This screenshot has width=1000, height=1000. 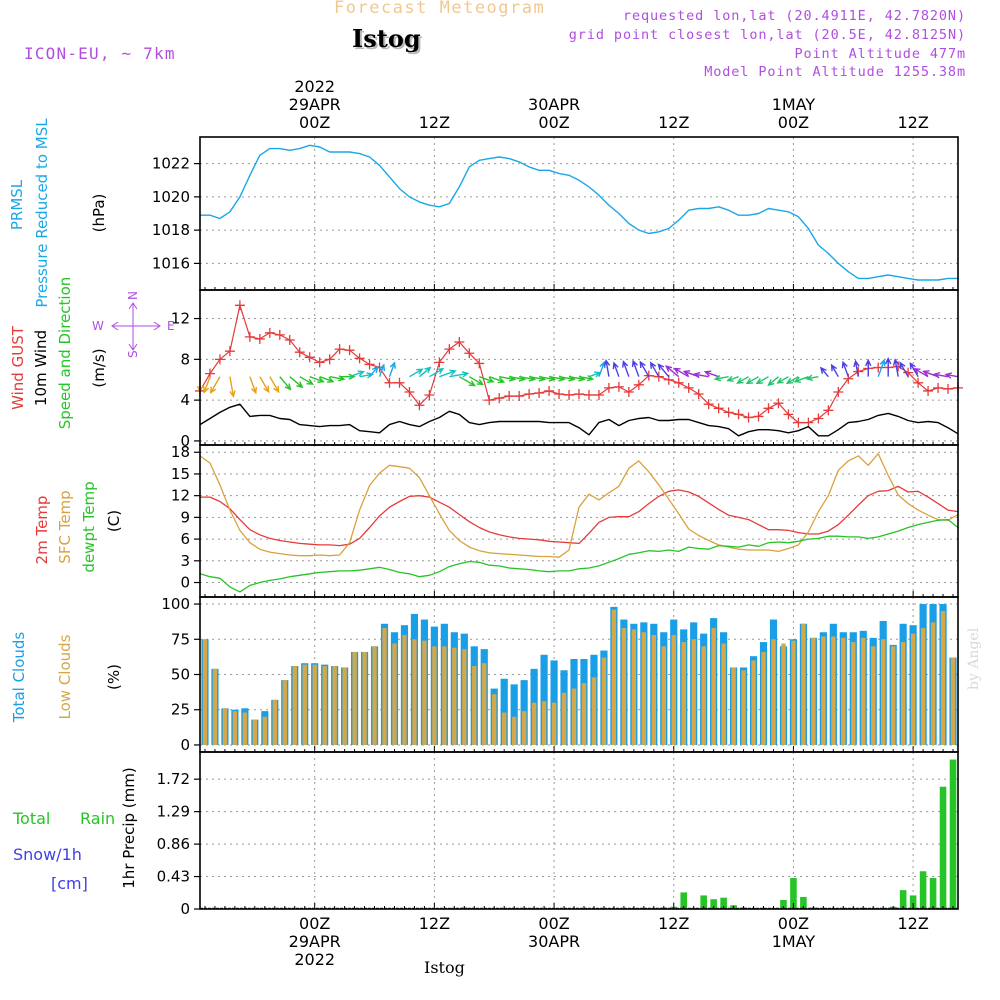 I want to click on low-clouds-label: Low Clouds, so click(x=65, y=676).